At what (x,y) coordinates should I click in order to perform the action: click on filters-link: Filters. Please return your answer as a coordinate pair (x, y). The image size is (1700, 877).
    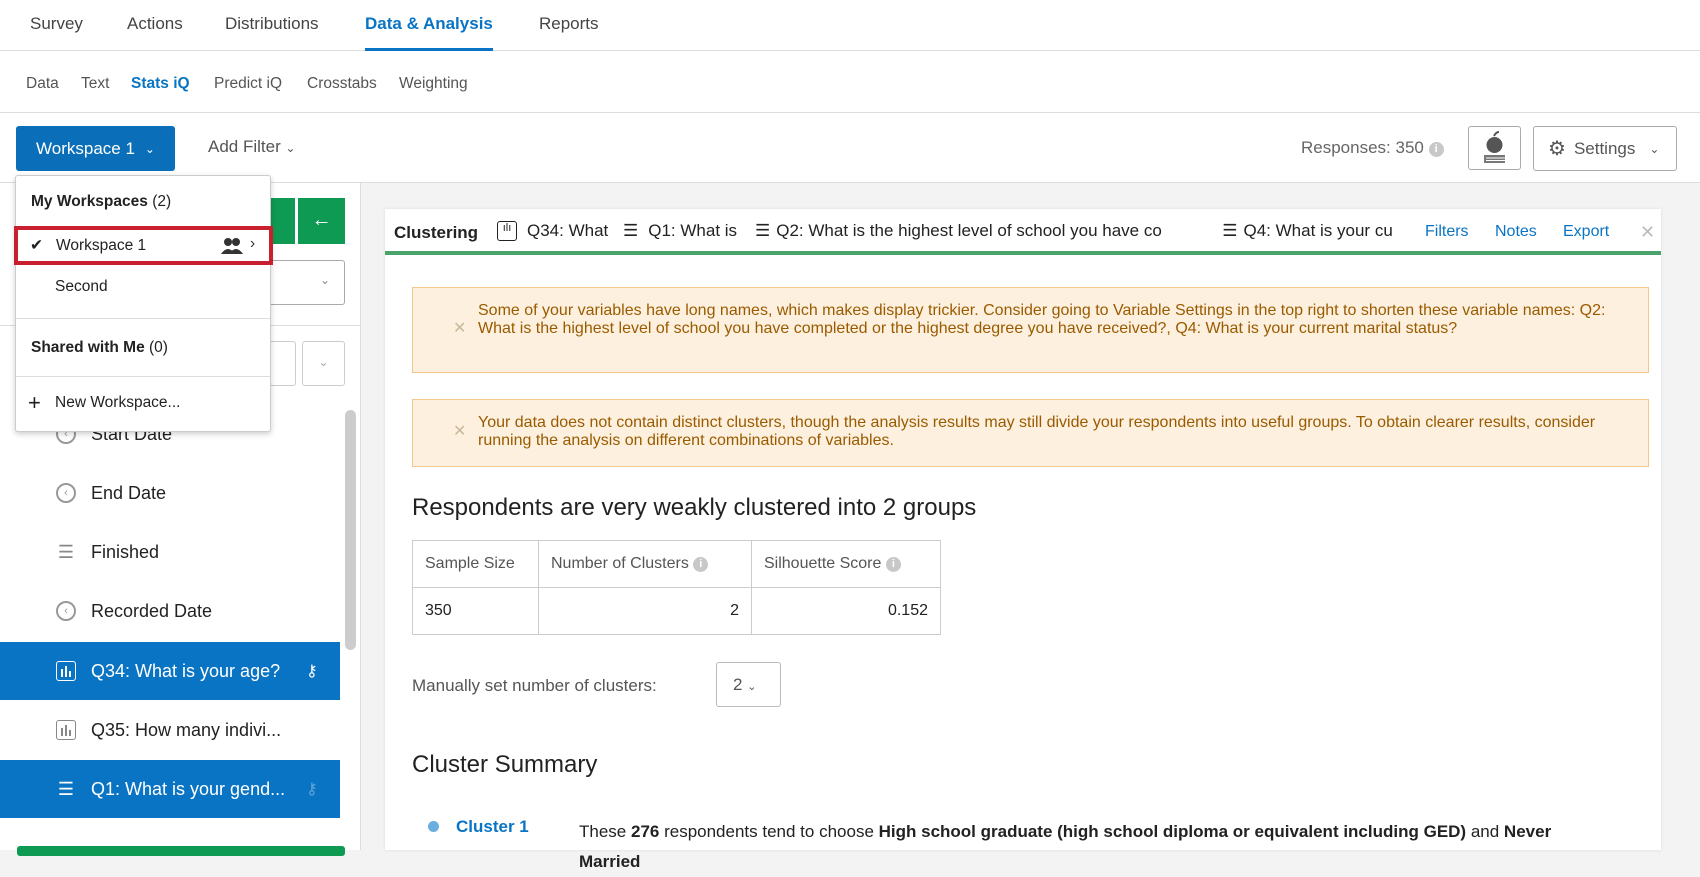
    Looking at the image, I should click on (1447, 231).